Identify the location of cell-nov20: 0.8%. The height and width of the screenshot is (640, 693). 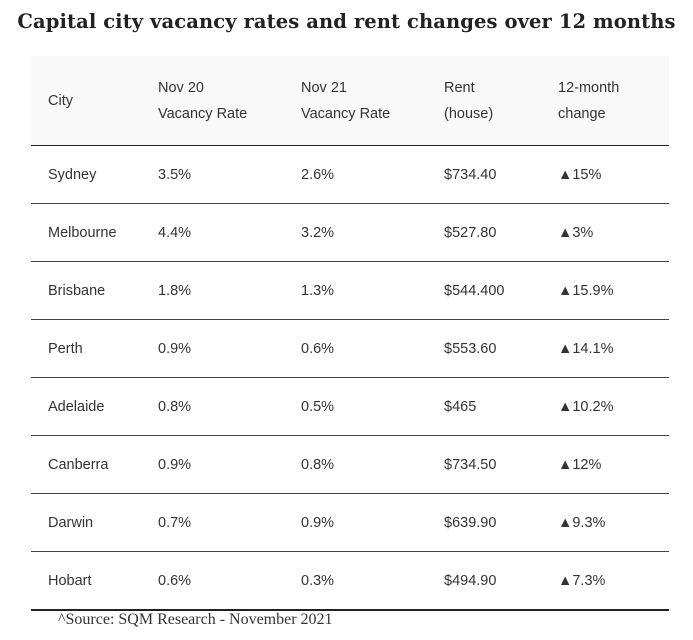
(212, 406).